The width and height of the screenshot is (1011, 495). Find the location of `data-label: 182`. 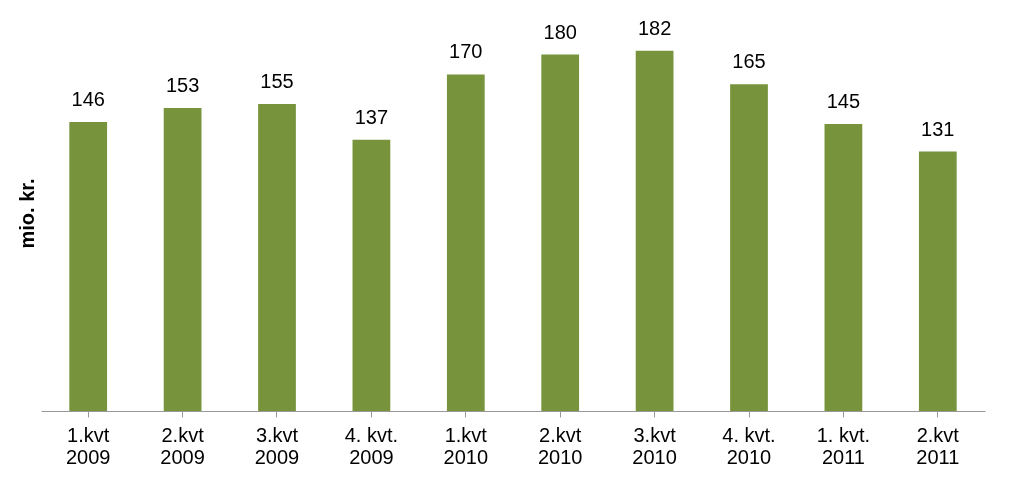

data-label: 182 is located at coordinates (654, 27).